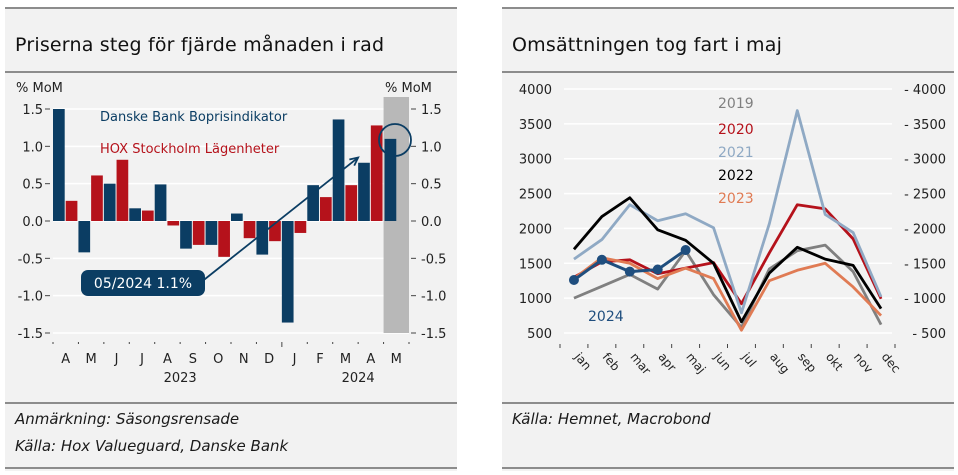 The width and height of the screenshot is (958, 475). I want to click on left-chart-title: Priserna steg för fjärde månaden i rad, so click(200, 45).